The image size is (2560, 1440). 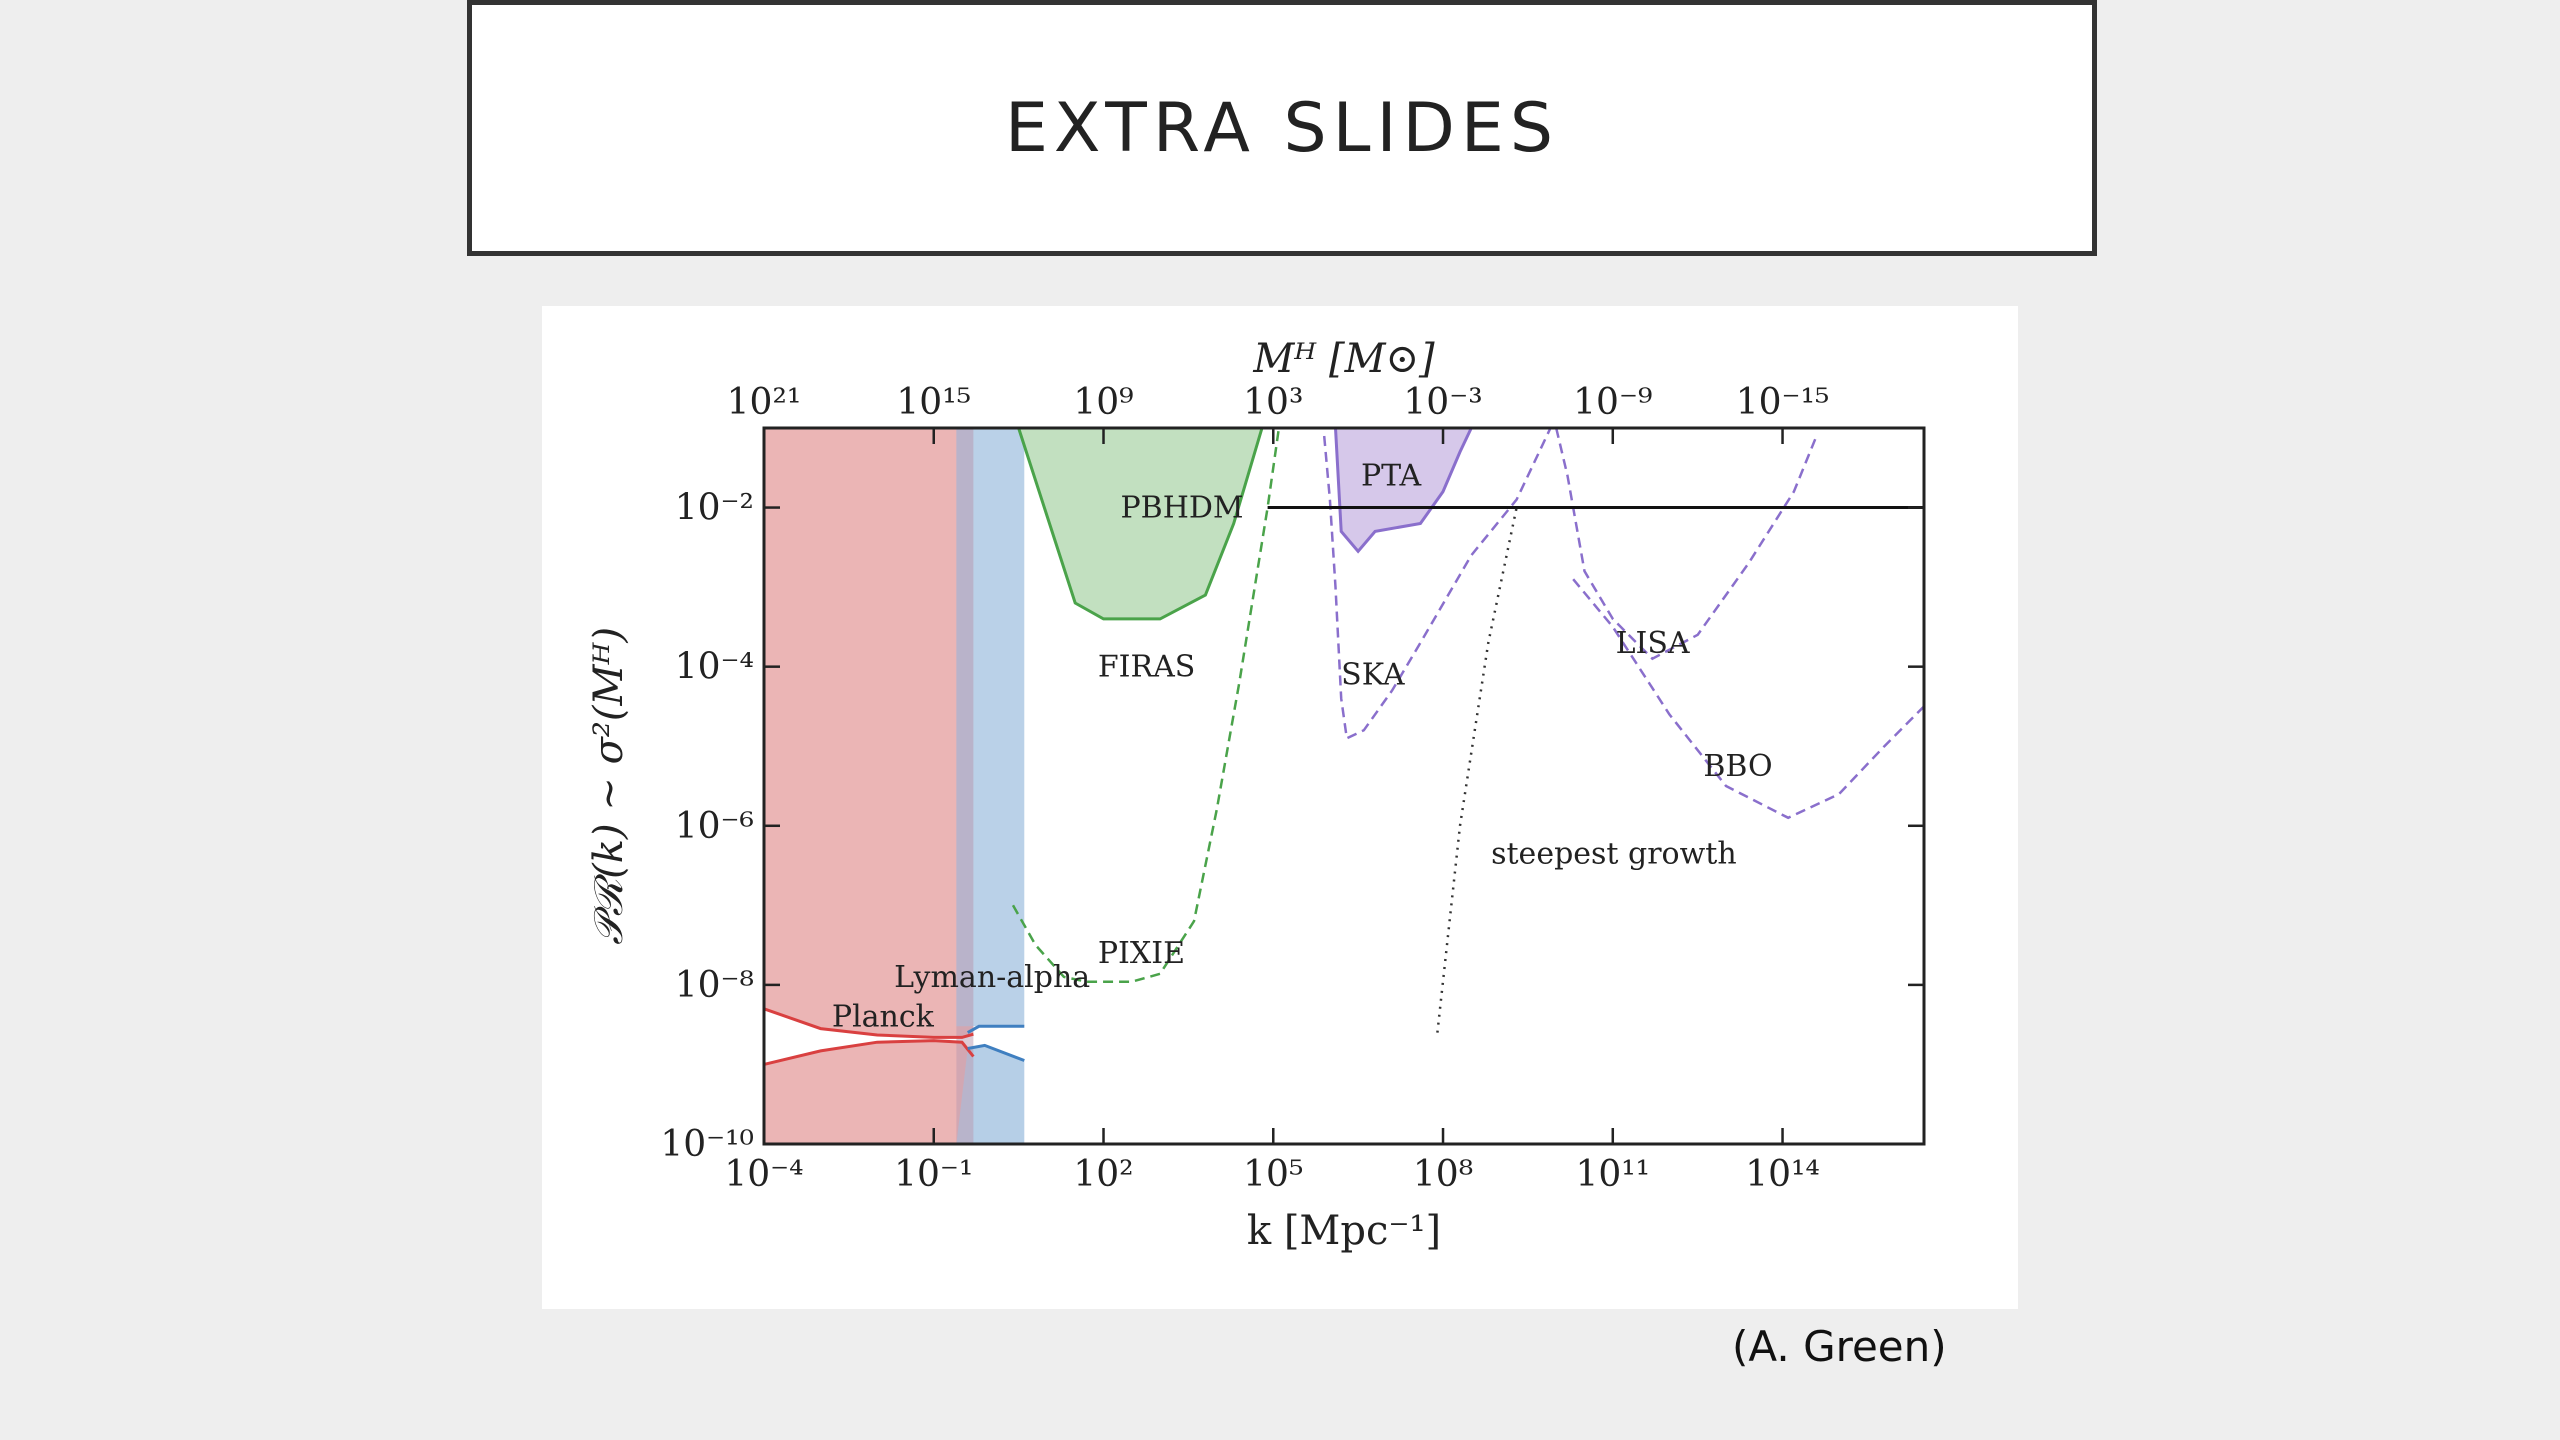 What do you see at coordinates (1373, 675) in the screenshot?
I see `annotation-ska: SKA` at bounding box center [1373, 675].